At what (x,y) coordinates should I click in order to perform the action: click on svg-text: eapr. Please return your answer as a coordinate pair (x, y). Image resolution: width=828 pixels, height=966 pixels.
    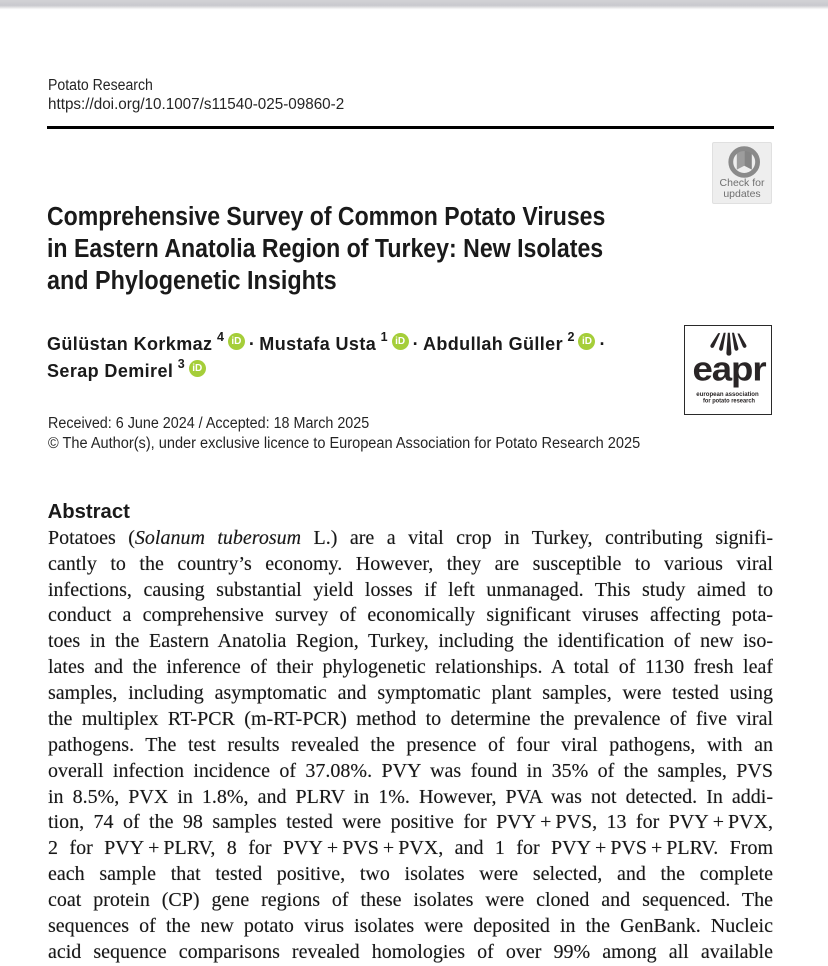
    Looking at the image, I should click on (730, 370).